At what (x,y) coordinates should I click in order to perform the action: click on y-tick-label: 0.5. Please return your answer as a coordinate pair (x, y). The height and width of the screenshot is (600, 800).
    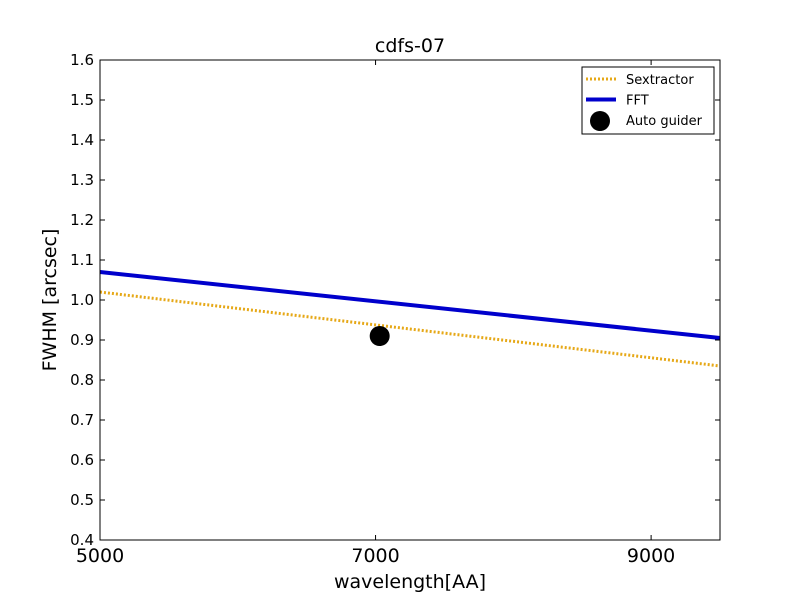
    Looking at the image, I should click on (82, 500).